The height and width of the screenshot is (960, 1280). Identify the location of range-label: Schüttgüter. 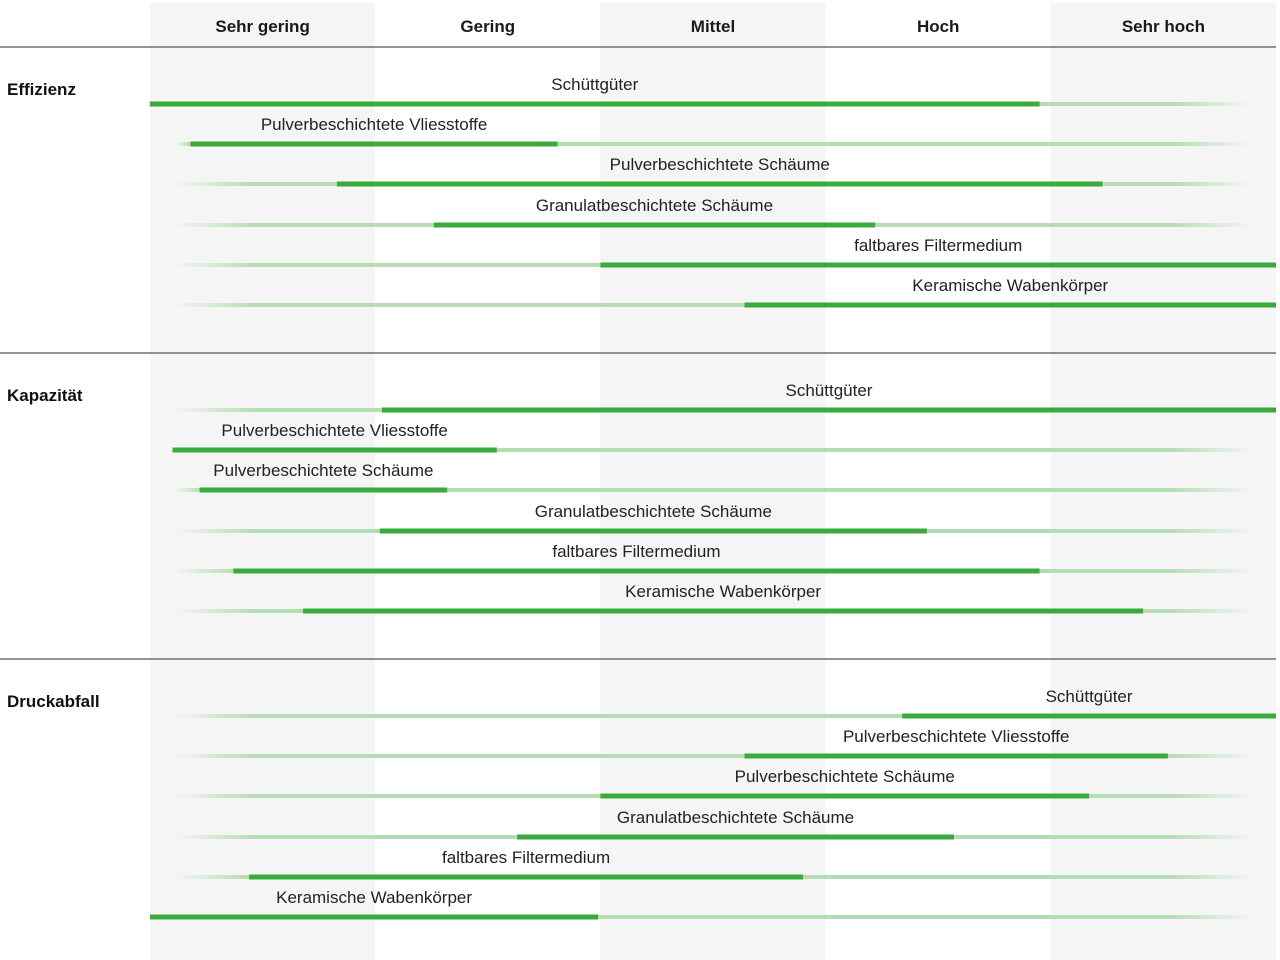
(594, 84).